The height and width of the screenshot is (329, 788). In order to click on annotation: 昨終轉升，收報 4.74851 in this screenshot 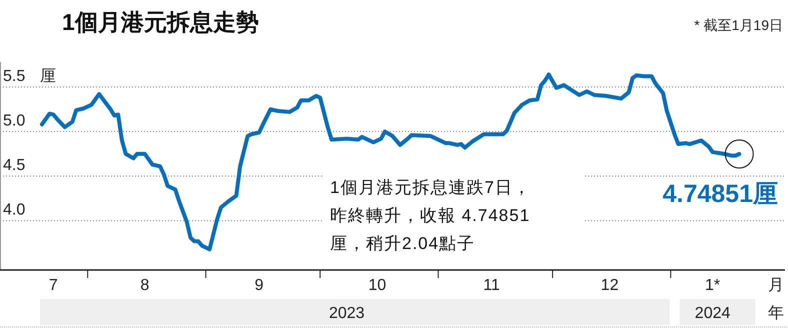, I will do `click(430, 215)`.